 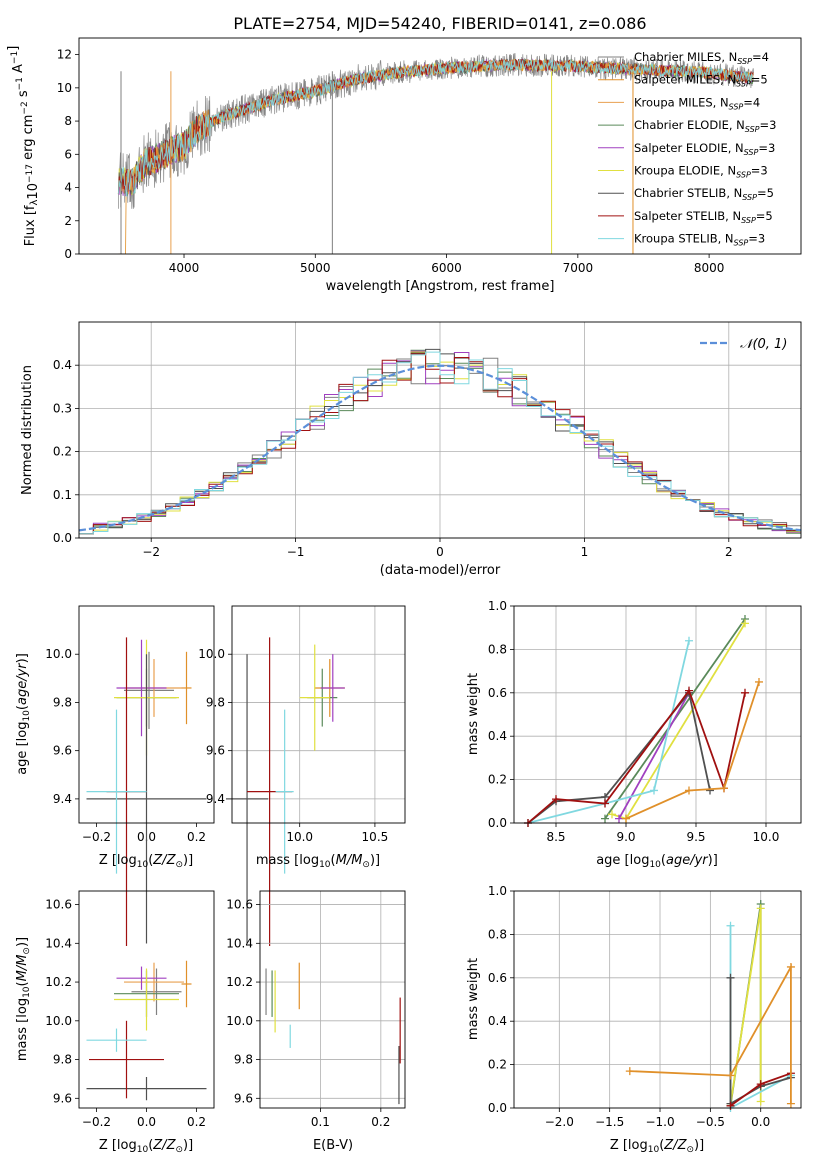 I want to click on age-vs-z-xlabel: Z [log10(Z/Z⊙)], so click(x=146, y=861).